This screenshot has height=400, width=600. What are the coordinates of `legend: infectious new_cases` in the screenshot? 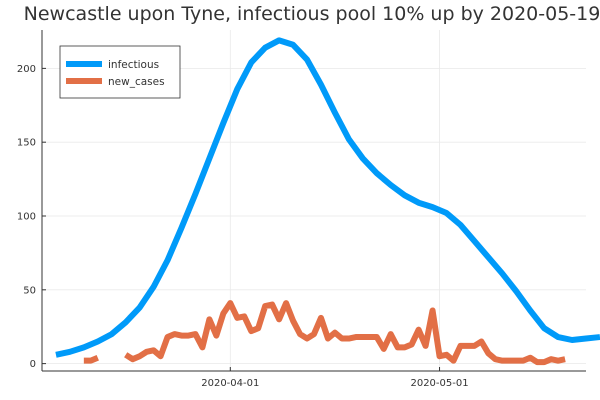 It's located at (120, 72).